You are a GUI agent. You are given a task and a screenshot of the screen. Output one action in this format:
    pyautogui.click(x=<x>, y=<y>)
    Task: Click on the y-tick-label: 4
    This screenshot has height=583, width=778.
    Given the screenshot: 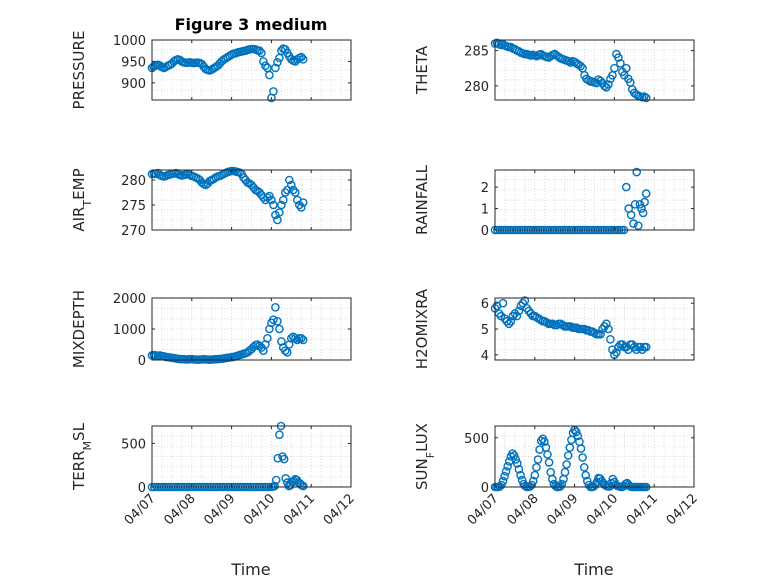 What is the action you would take?
    pyautogui.click(x=485, y=356)
    